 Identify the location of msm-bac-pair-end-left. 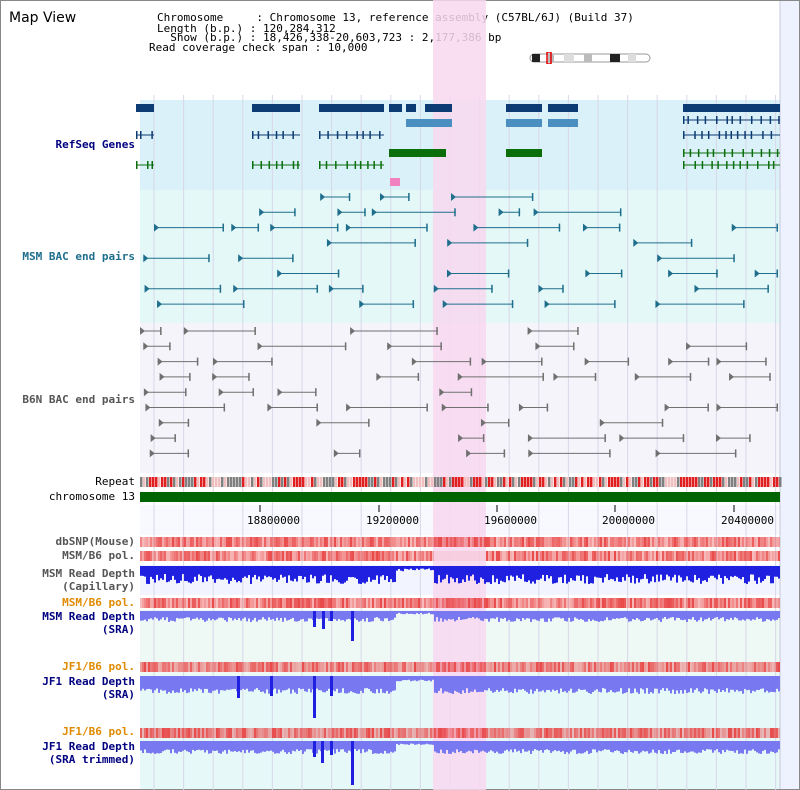
(323, 197).